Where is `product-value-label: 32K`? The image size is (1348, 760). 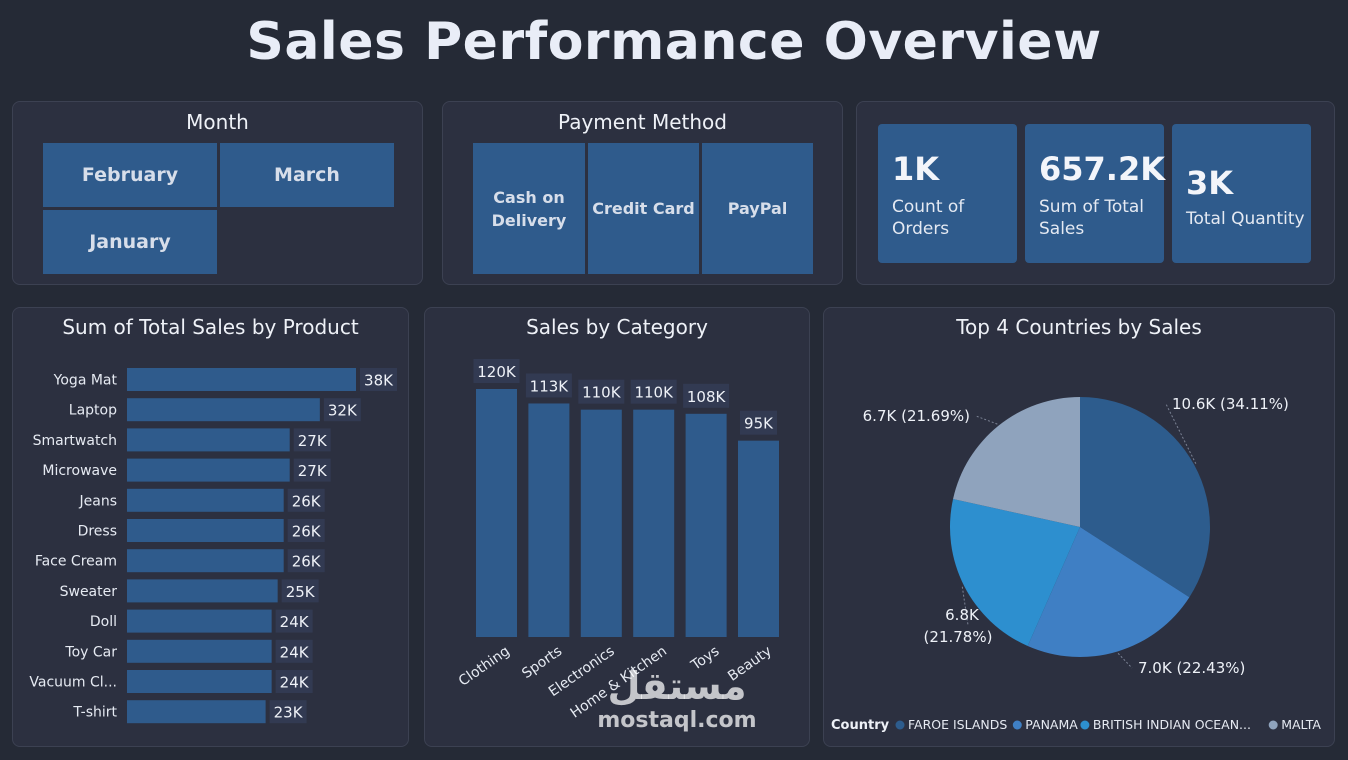 product-value-label: 32K is located at coordinates (343, 411).